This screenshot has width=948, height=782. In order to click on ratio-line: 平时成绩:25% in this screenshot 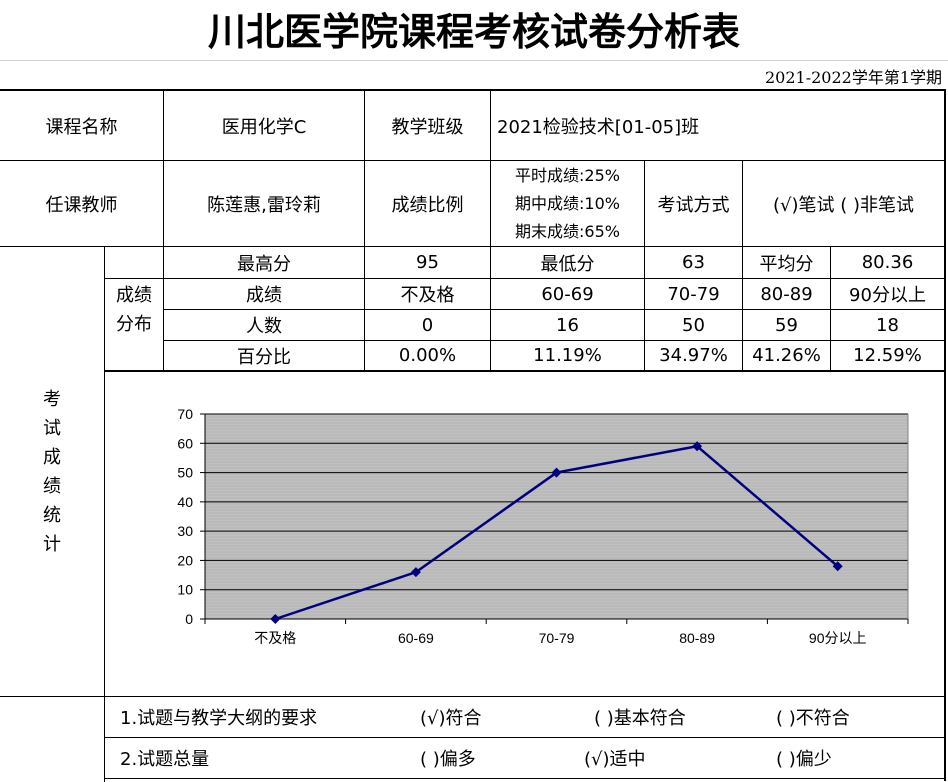, I will do `click(567, 175)`.